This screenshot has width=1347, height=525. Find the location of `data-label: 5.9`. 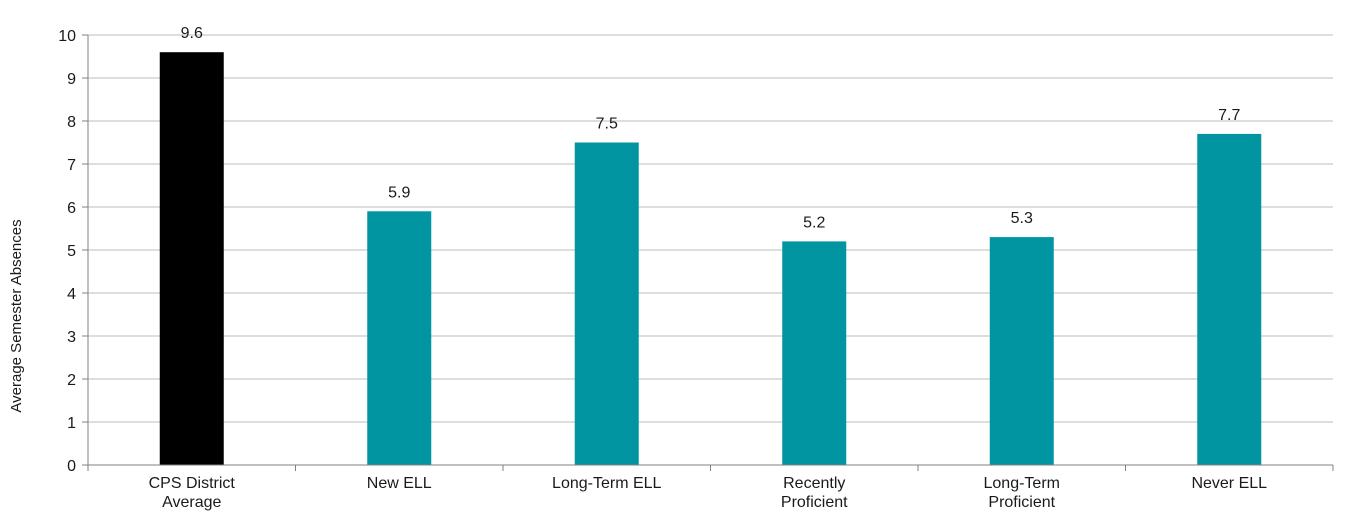

data-label: 5.9 is located at coordinates (399, 192).